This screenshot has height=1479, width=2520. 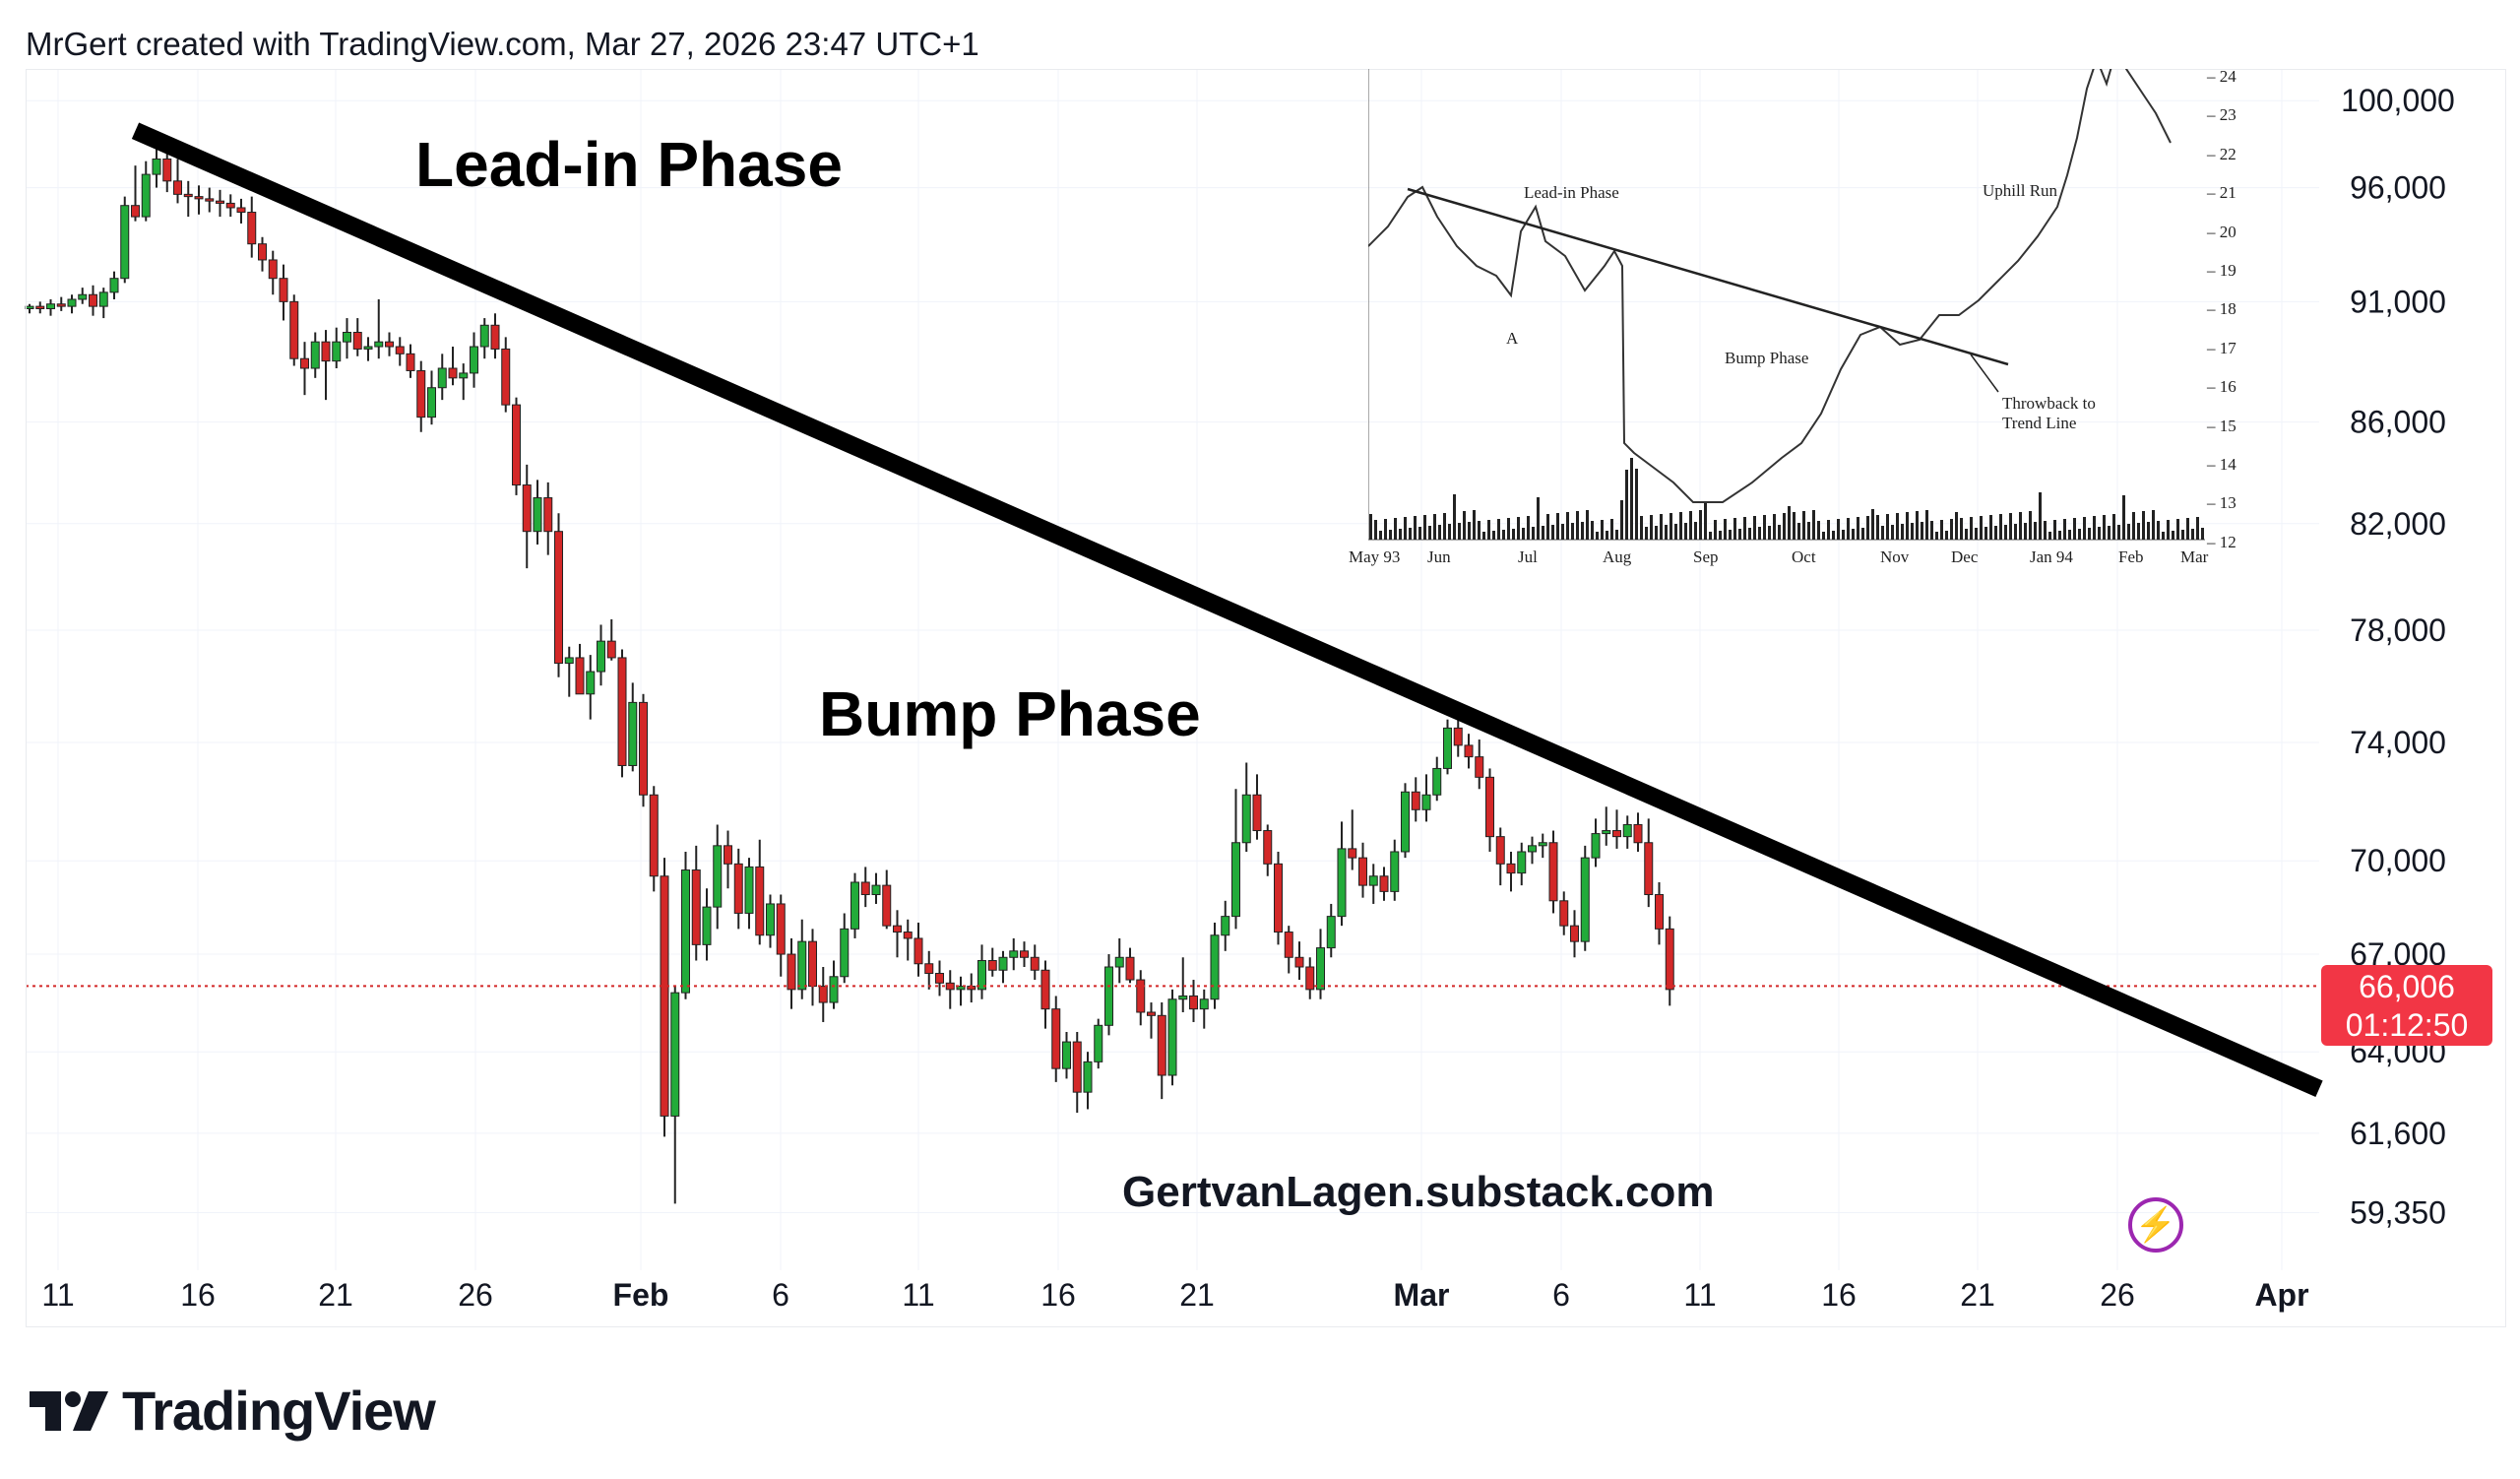 What do you see at coordinates (2155, 1225) in the screenshot?
I see `lightning-icon: ⚡` at bounding box center [2155, 1225].